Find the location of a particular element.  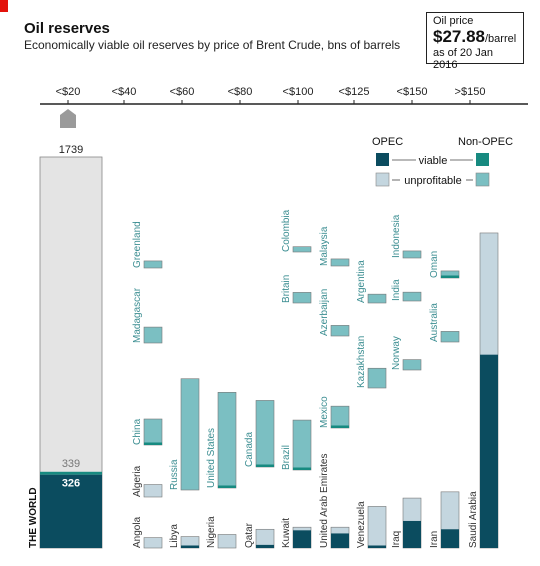

bar-india-unprofitable is located at coordinates (412, 296).